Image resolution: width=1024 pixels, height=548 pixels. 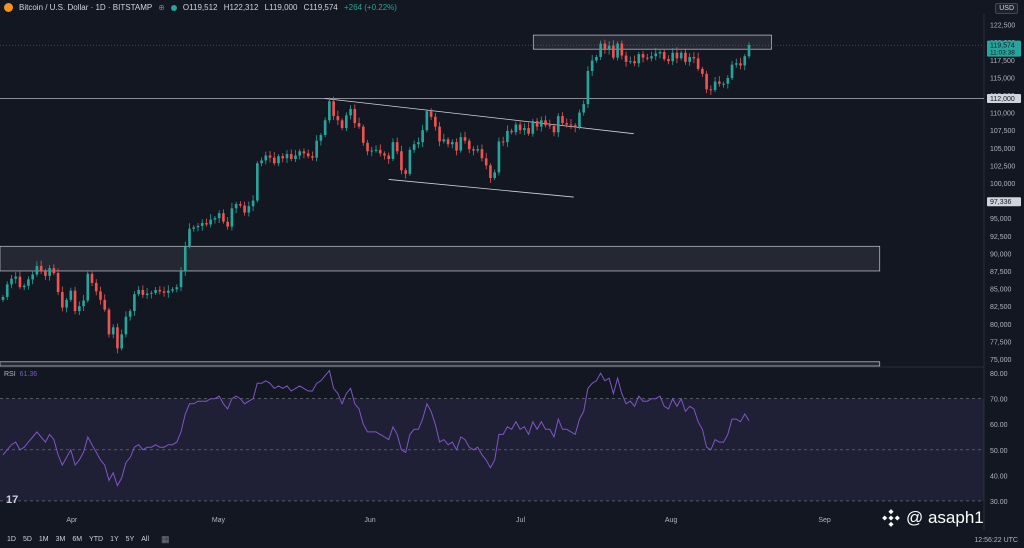 I want to click on utc-clock: 12:56:22 UTC, so click(x=996, y=540).